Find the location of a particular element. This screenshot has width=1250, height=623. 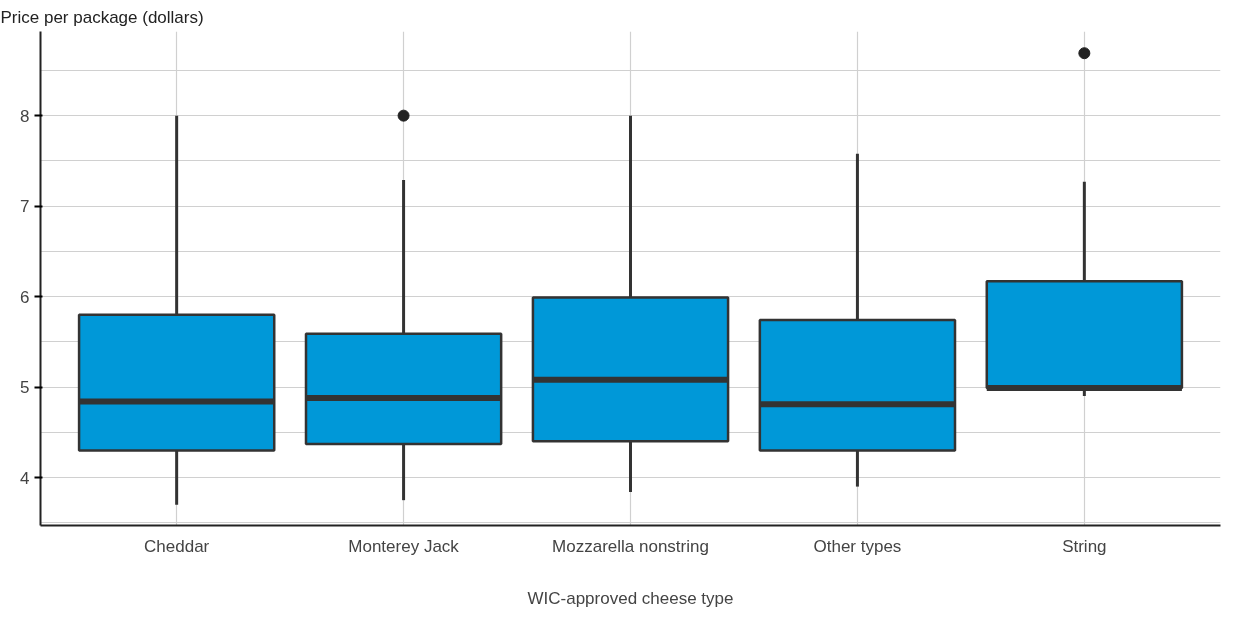

x-tick-label: Cheddar is located at coordinates (177, 546).